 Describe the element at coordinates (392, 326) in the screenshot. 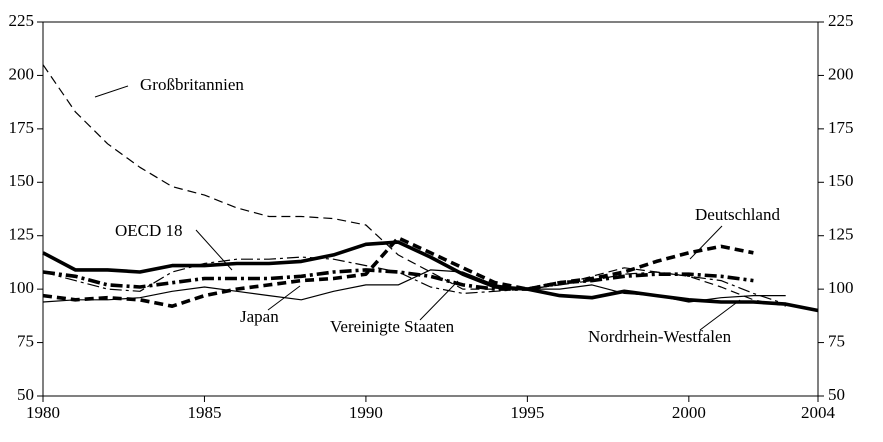

I see `series-label: Vereinigte Staaten` at that location.